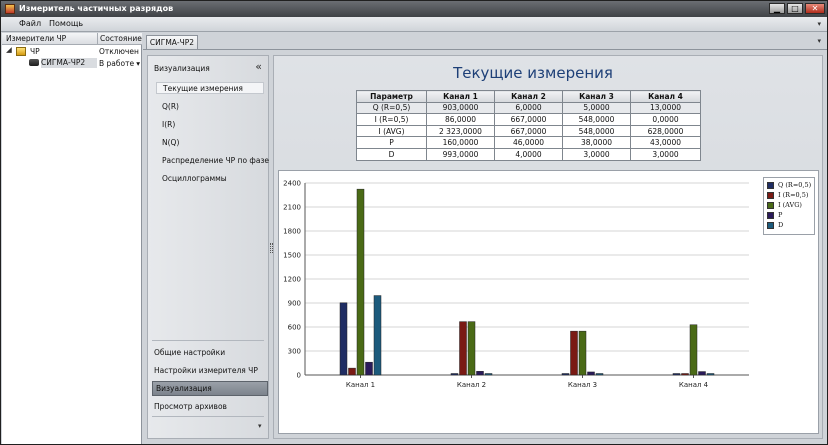 This screenshot has height=445, width=828. What do you see at coordinates (791, 185) in the screenshot?
I see `legend-item: Q (R=0,5)` at bounding box center [791, 185].